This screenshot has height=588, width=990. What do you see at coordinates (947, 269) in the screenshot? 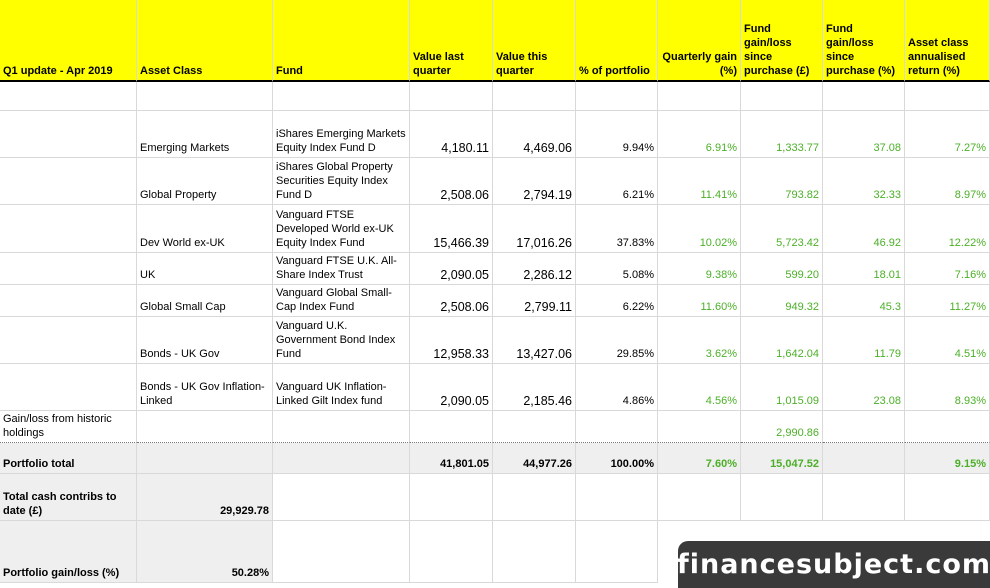
I see `cell-ann: 7.16%` at bounding box center [947, 269].